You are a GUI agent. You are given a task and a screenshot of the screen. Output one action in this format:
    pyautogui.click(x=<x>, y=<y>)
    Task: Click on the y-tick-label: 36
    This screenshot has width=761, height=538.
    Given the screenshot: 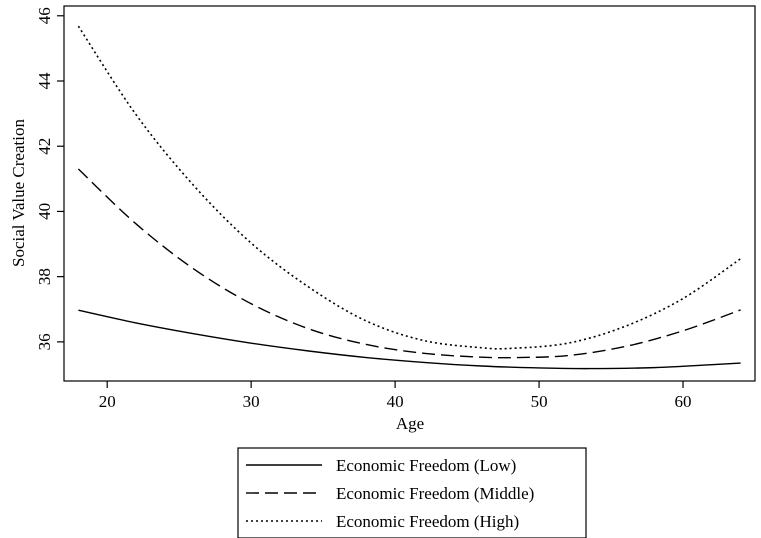 What is the action you would take?
    pyautogui.click(x=44, y=341)
    